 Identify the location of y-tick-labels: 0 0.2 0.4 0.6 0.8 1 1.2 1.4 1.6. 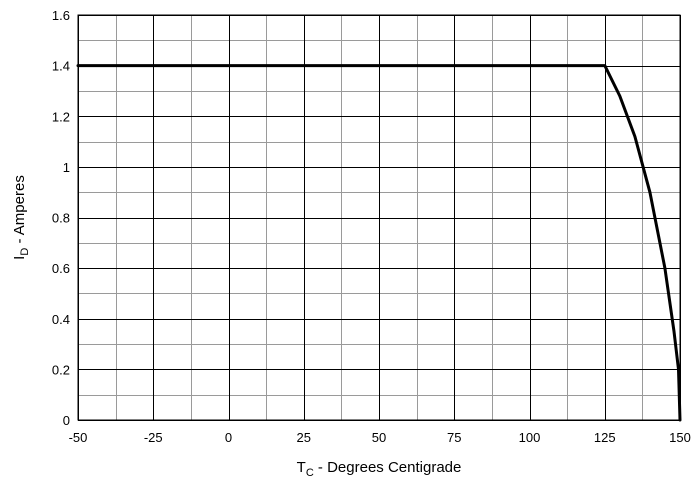
(61, 218).